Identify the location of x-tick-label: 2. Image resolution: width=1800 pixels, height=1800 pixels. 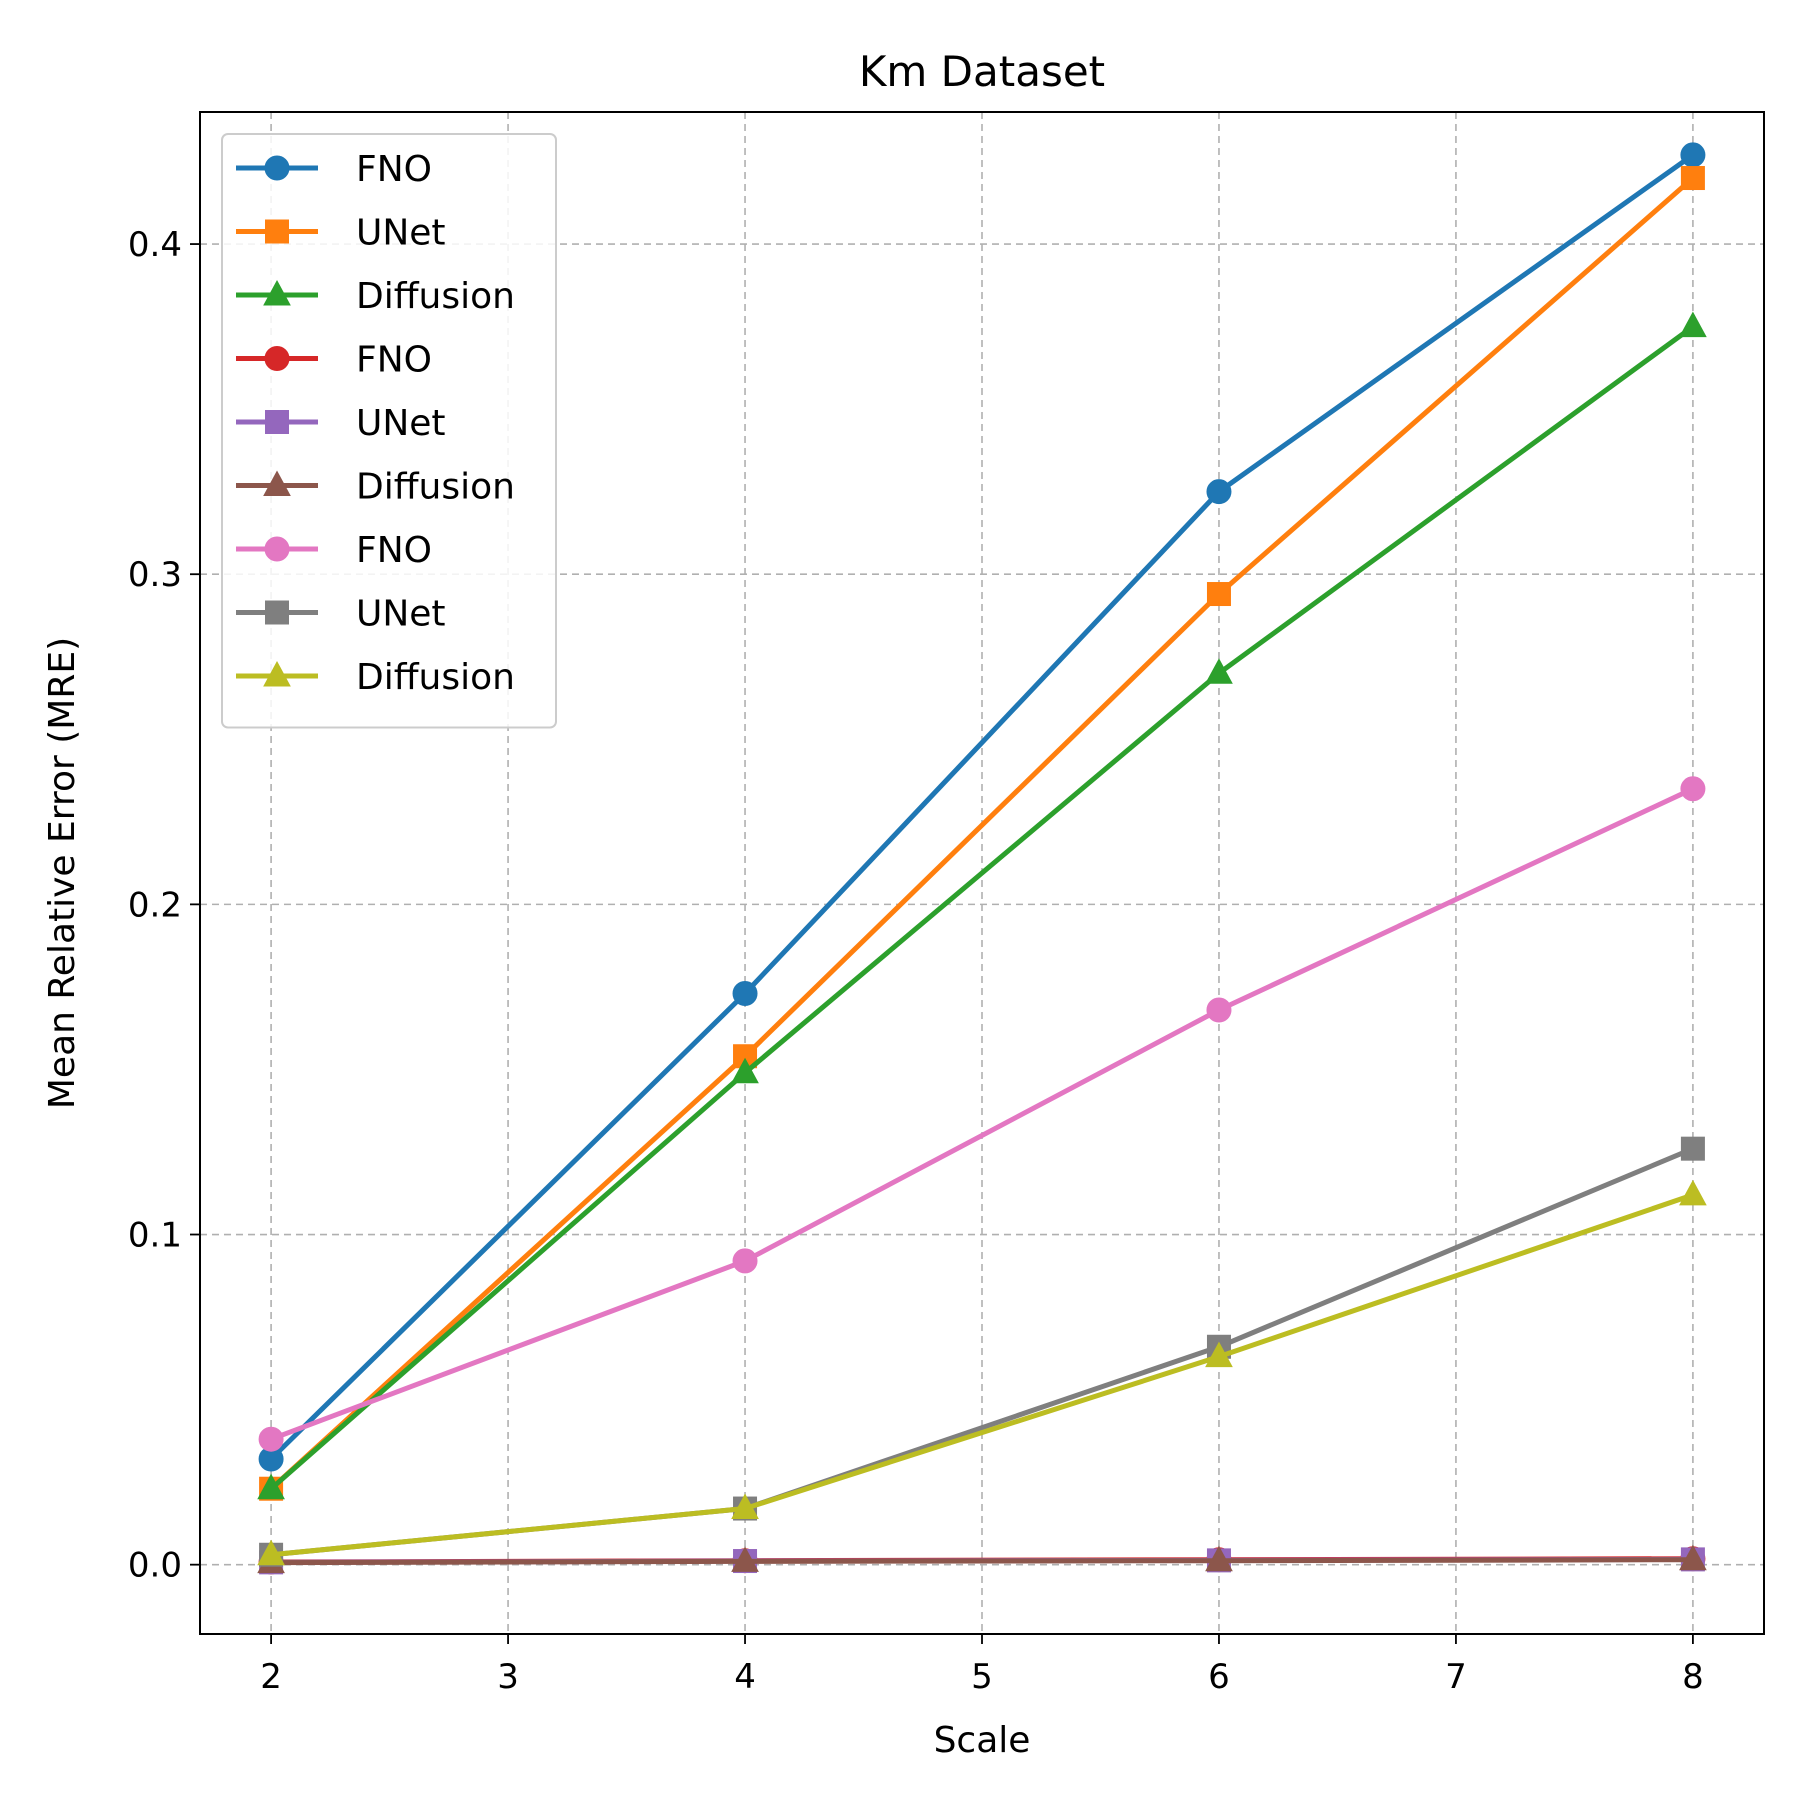
(271, 1677).